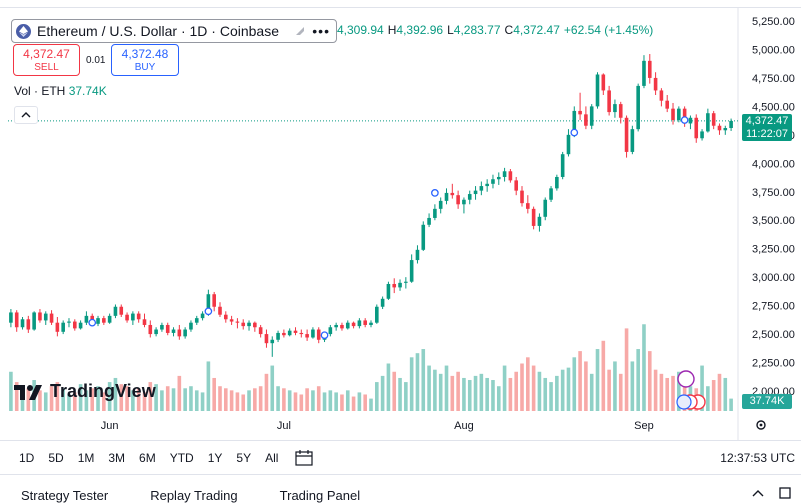 This screenshot has width=801, height=504. What do you see at coordinates (464, 426) in the screenshot?
I see `time-axis-label: Aug` at bounding box center [464, 426].